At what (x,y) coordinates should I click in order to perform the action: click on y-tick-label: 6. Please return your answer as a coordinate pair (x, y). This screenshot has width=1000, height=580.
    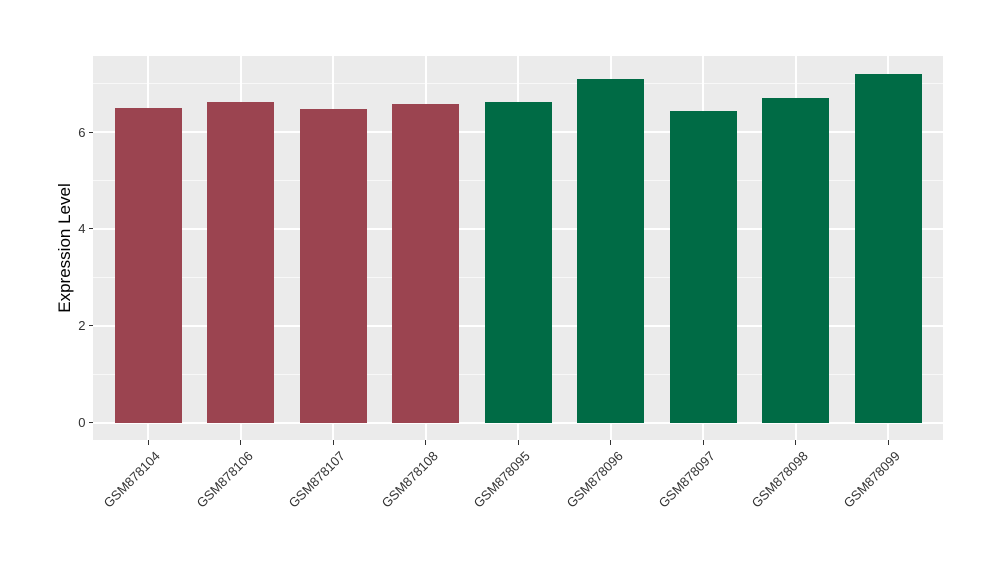
    Looking at the image, I should click on (82, 132).